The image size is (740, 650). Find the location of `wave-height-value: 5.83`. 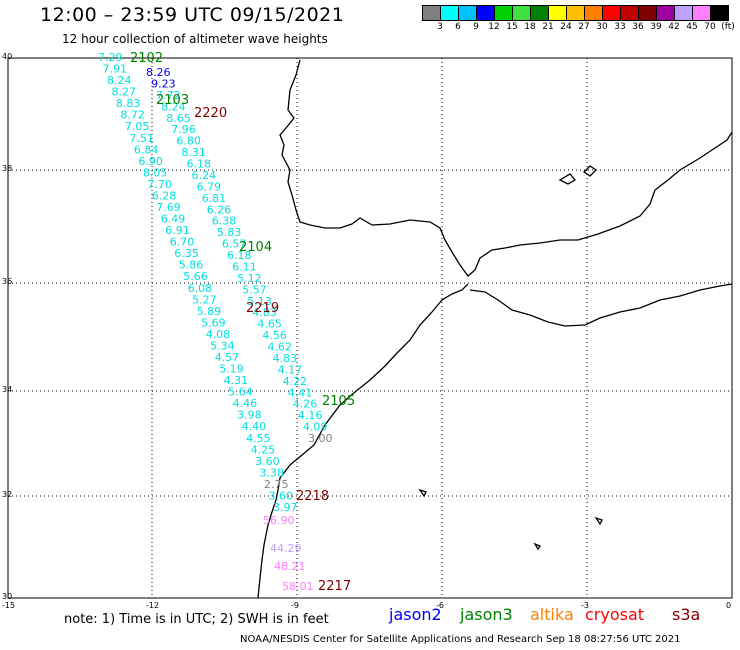

wave-height-value: 5.83 is located at coordinates (229, 232).